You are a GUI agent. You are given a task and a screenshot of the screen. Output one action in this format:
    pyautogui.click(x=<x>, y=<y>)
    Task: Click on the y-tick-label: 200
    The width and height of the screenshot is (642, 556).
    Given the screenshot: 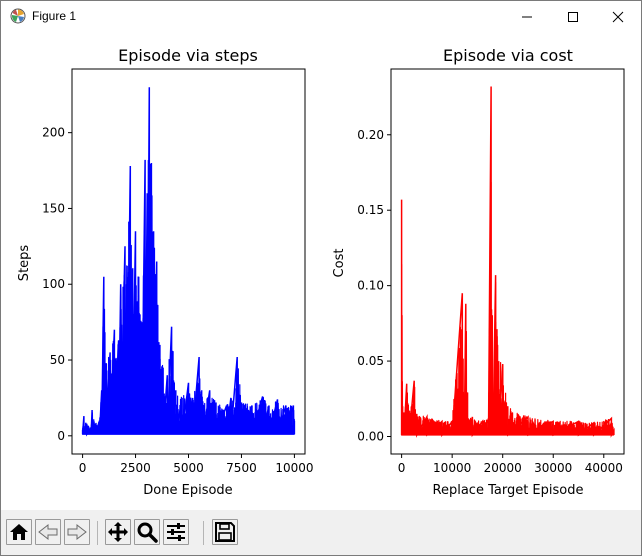 What is the action you would take?
    pyautogui.click(x=53, y=133)
    